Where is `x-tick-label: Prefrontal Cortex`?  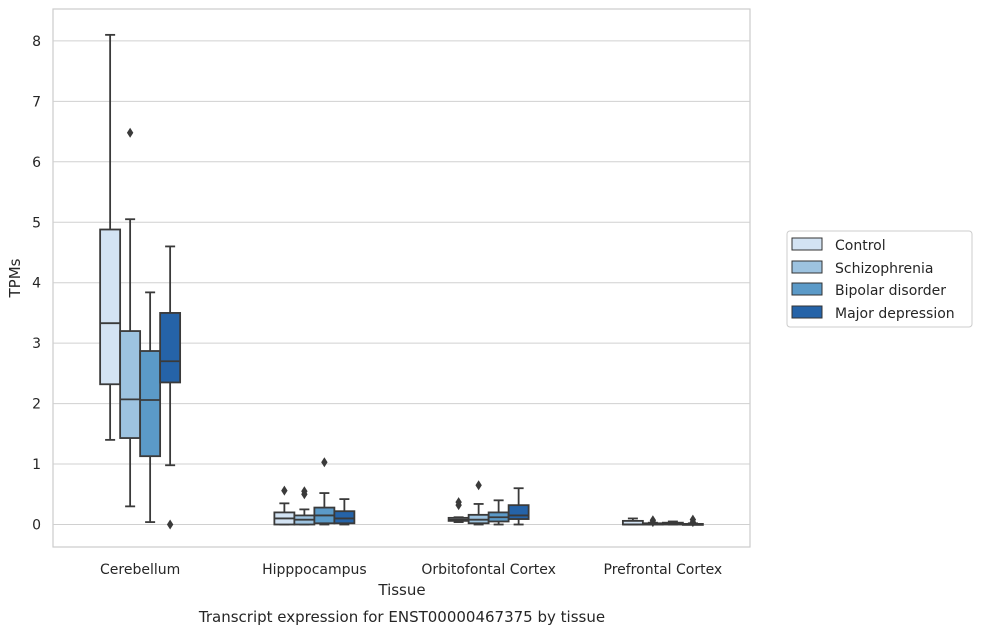 x-tick-label: Prefrontal Cortex is located at coordinates (663, 570).